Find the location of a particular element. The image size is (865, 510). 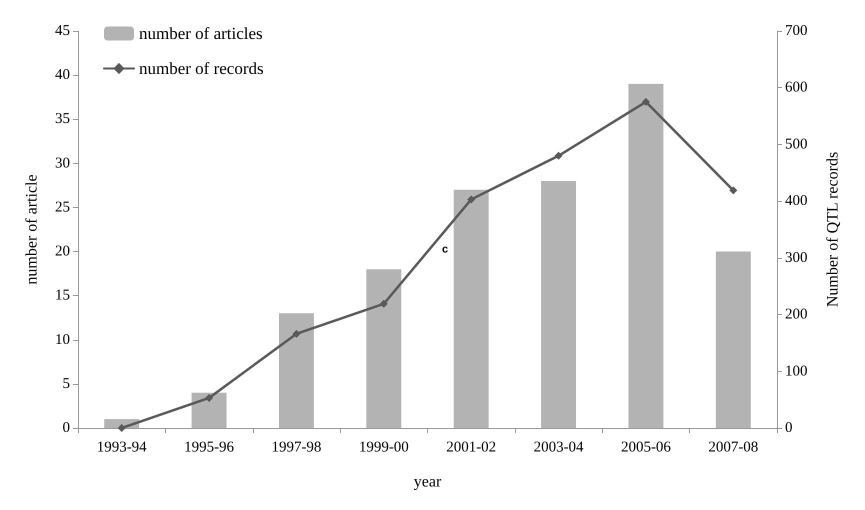

y-tick-label: 40 is located at coordinates (62, 75).